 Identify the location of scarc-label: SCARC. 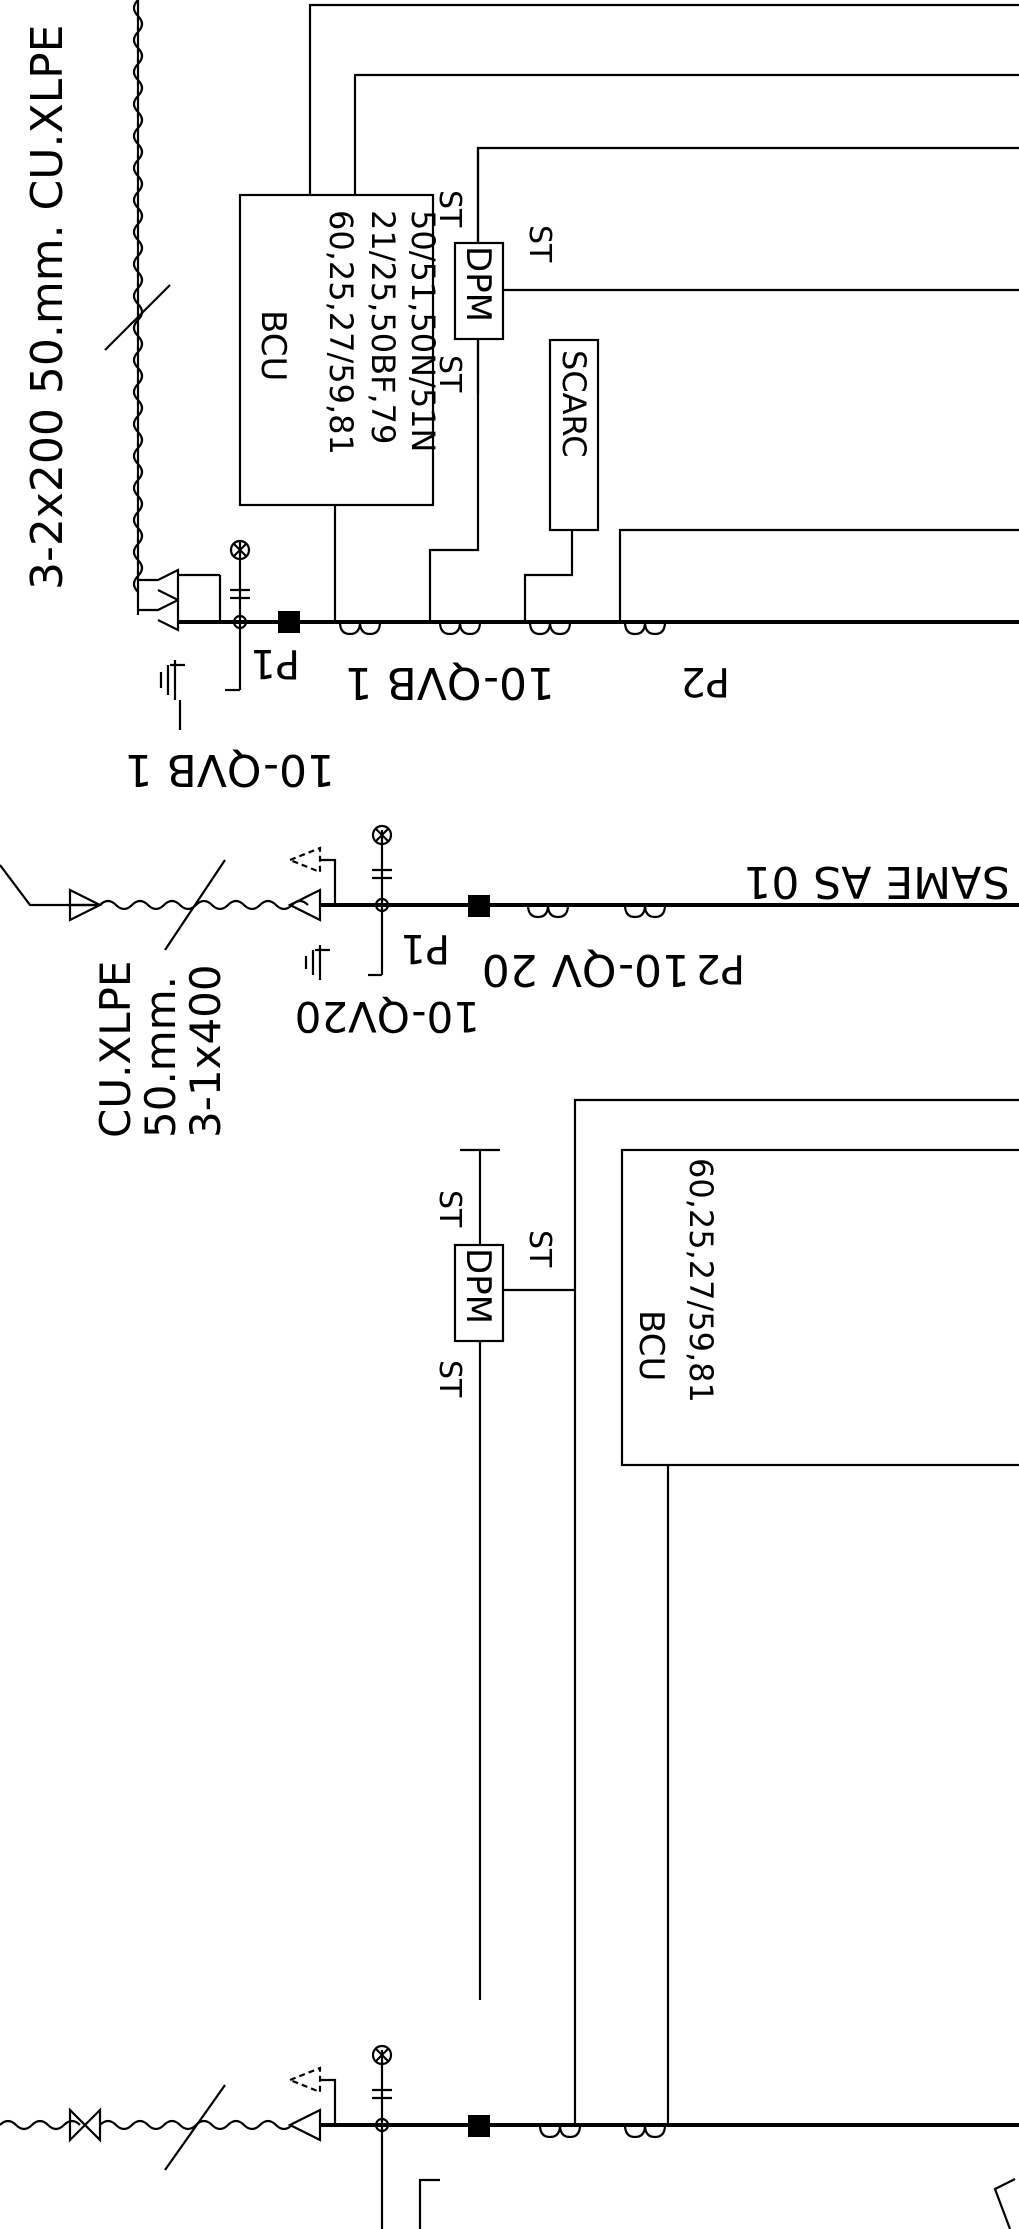
(574, 404).